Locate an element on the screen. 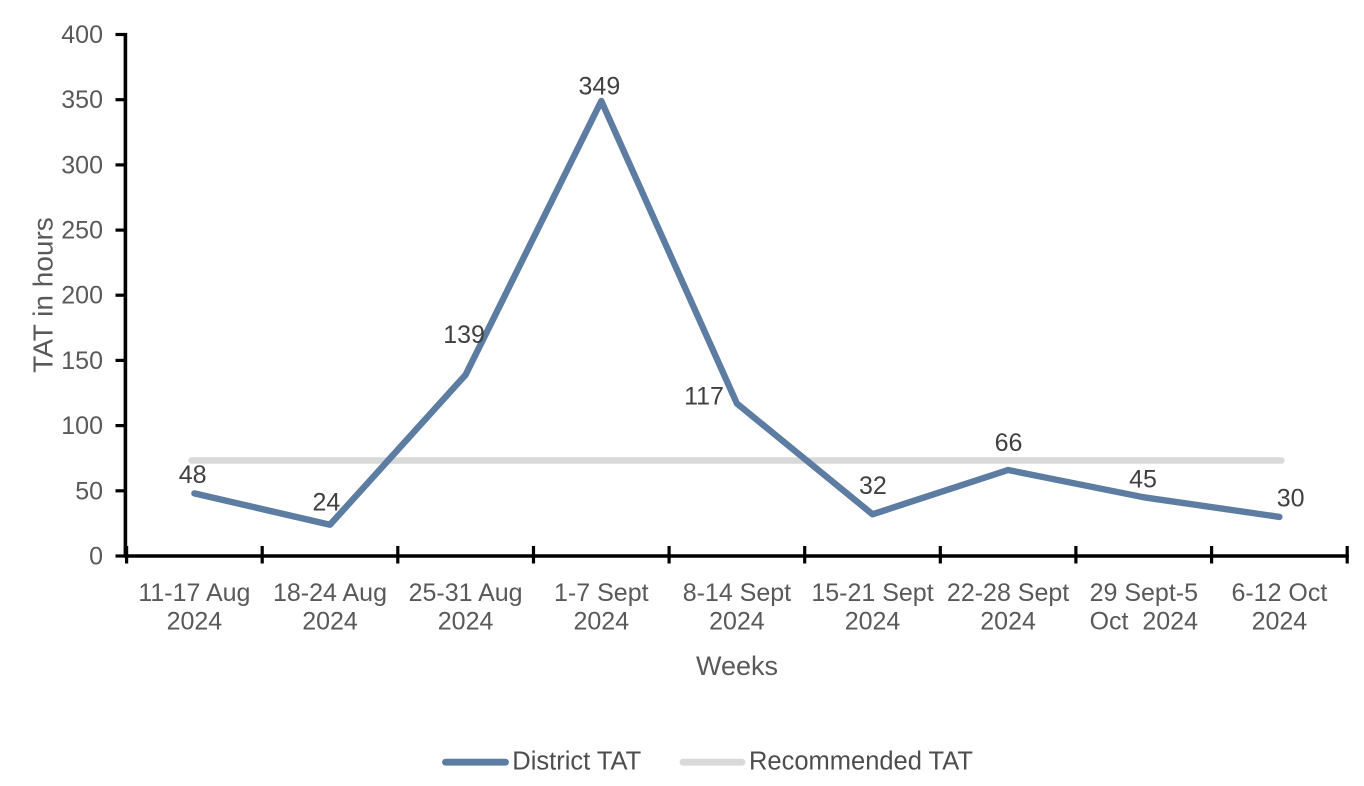  svg-text: District TAT is located at coordinates (576, 762).